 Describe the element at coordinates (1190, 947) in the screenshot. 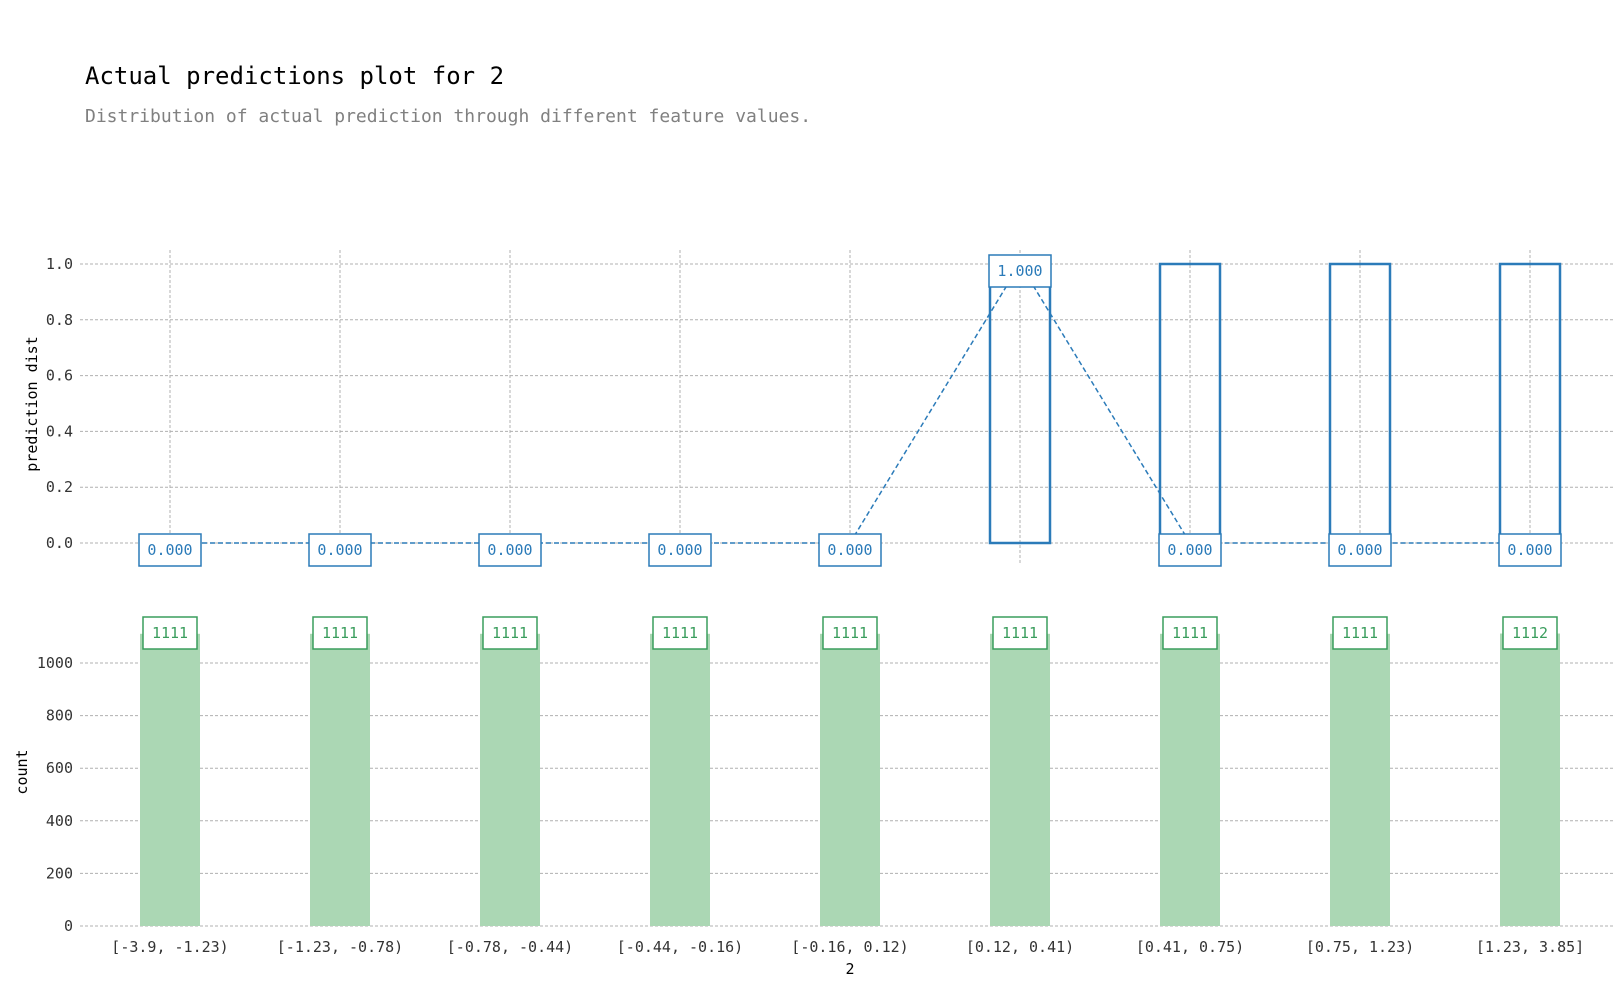

I see `xtick-label: [0.41, 0.75)` at that location.